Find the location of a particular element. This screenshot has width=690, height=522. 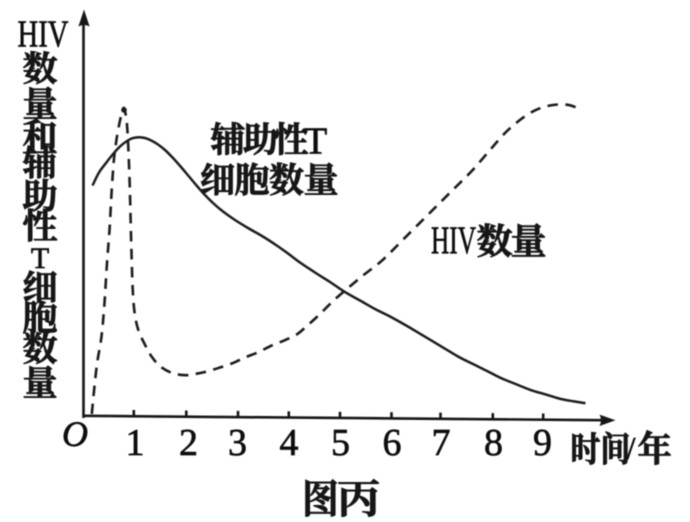

svg-text: 6 is located at coordinates (392, 443).